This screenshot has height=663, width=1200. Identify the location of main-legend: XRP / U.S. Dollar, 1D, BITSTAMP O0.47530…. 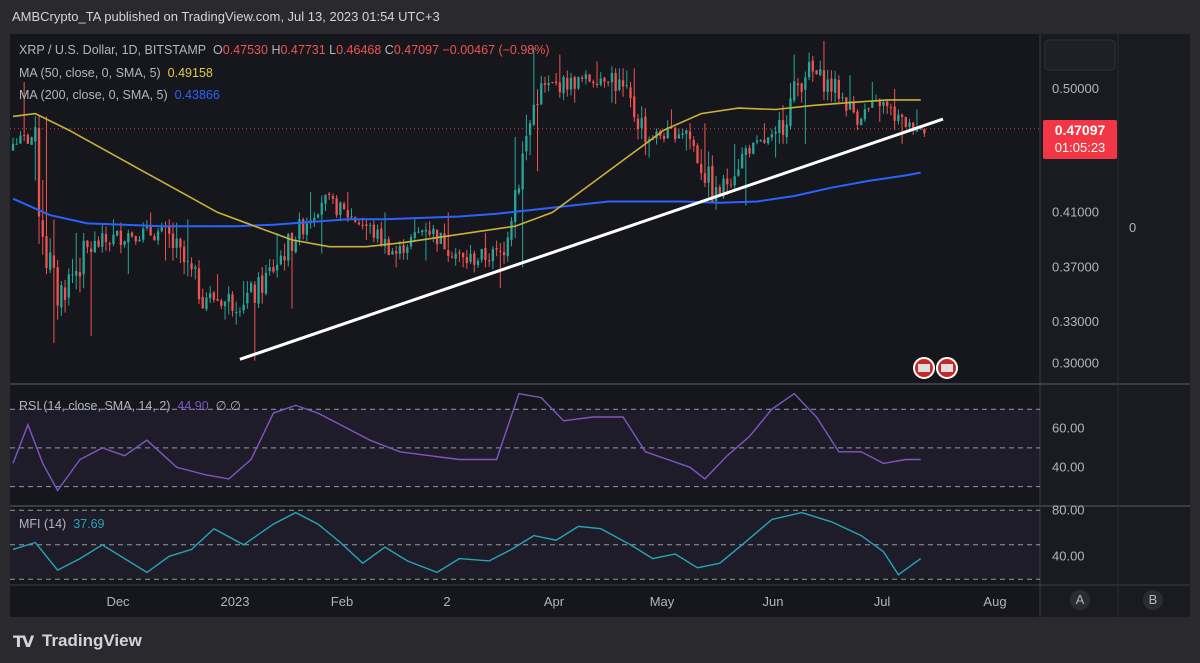
(284, 50).